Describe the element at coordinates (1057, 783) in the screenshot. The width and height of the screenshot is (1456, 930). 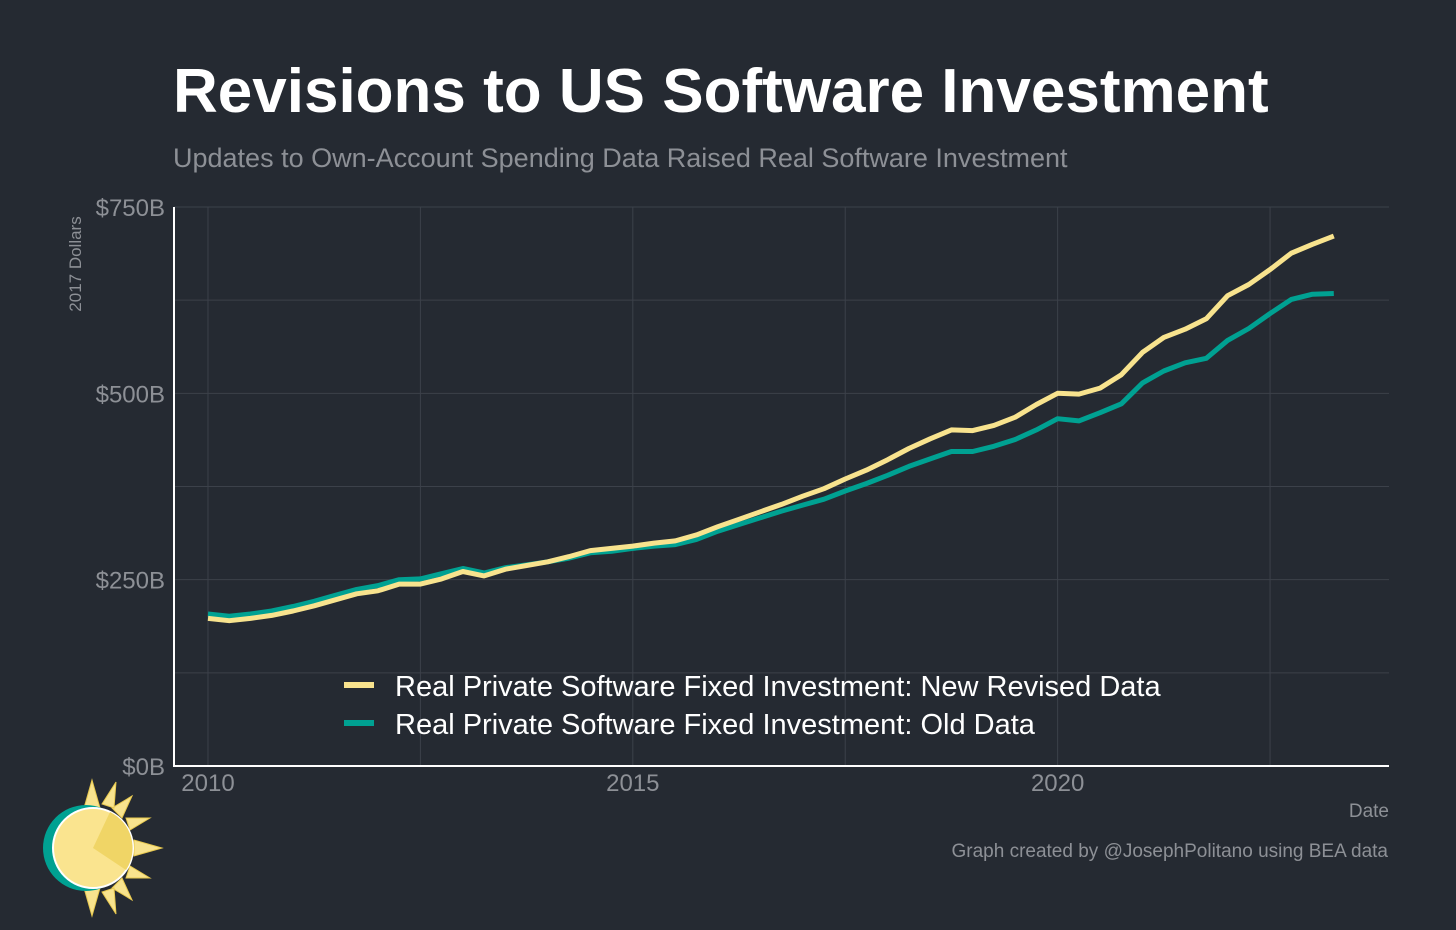
I see `x-tick-label: 2020` at that location.